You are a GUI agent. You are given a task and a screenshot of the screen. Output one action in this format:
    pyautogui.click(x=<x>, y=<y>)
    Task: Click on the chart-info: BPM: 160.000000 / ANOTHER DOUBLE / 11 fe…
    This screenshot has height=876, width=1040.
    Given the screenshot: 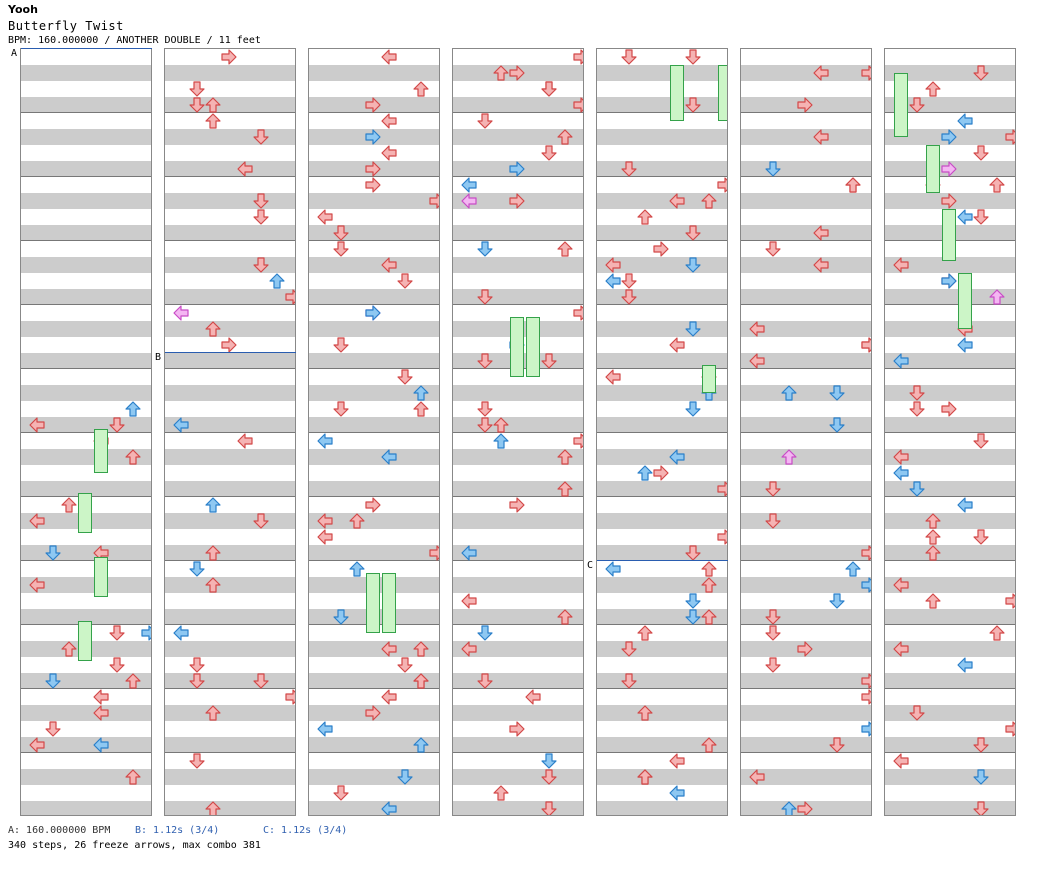 What is the action you would take?
    pyautogui.click(x=134, y=40)
    